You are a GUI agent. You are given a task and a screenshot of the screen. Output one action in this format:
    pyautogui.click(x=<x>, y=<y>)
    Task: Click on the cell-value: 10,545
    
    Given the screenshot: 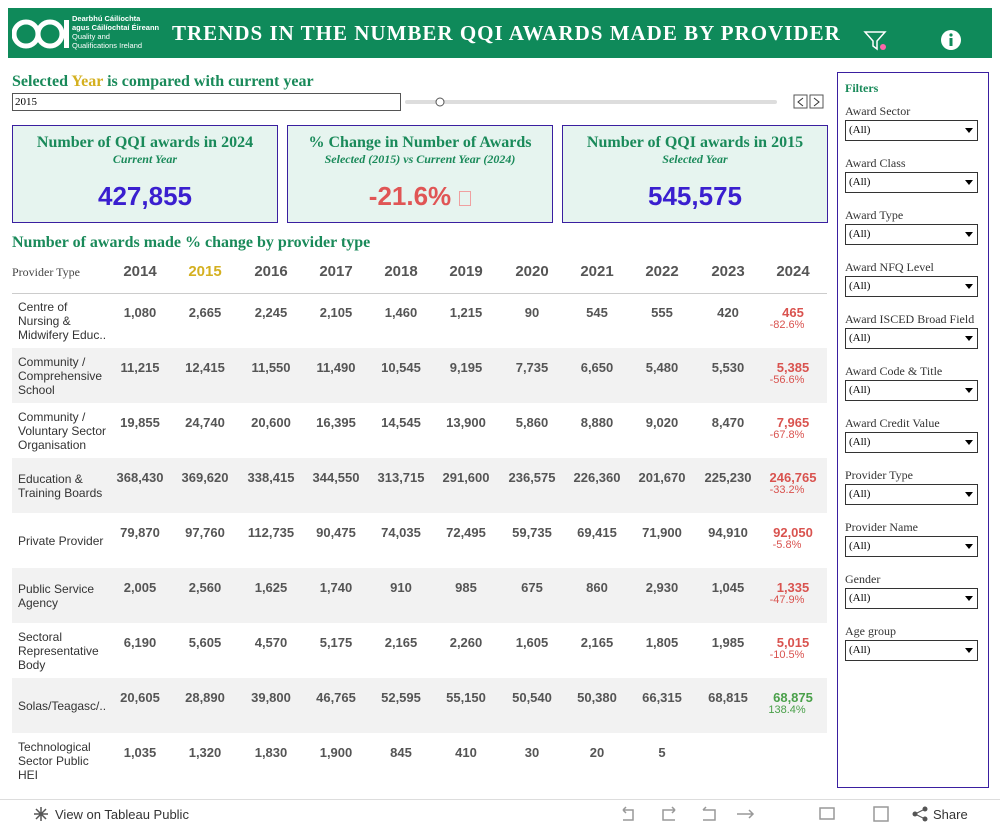 What is the action you would take?
    pyautogui.click(x=401, y=367)
    